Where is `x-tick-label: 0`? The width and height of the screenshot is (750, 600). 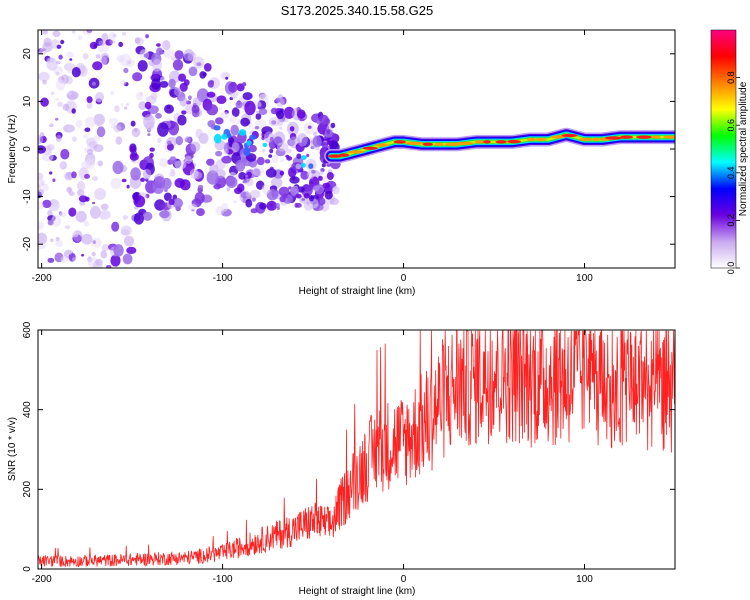 x-tick-label: 0 is located at coordinates (404, 278).